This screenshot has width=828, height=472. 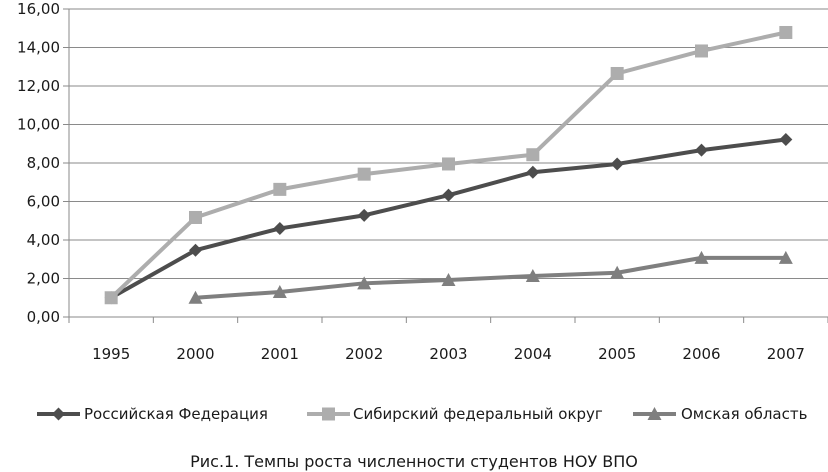 What do you see at coordinates (533, 354) in the screenshot?
I see `x-tick-label: 2004` at bounding box center [533, 354].